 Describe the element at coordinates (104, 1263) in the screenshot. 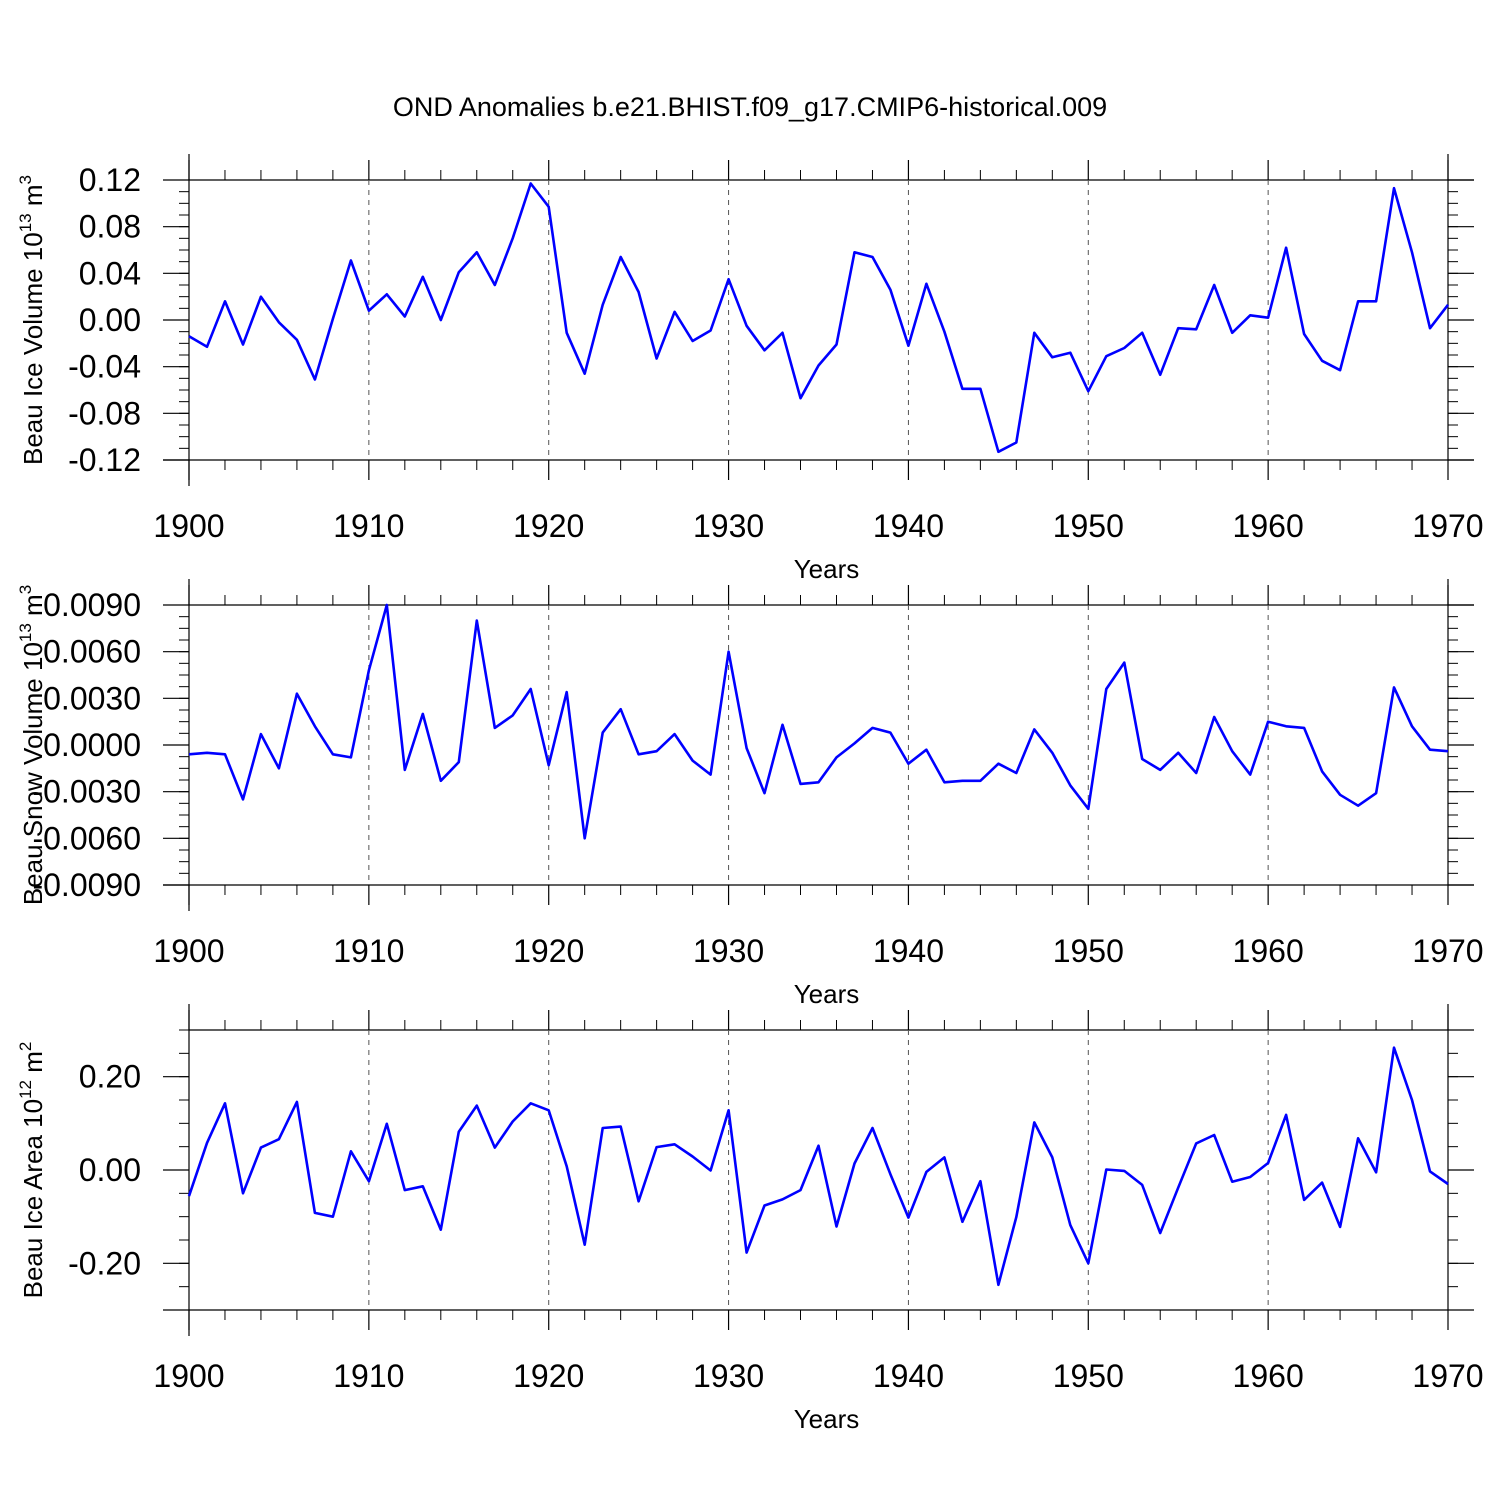

I see `y-tick-label: -0.20` at that location.